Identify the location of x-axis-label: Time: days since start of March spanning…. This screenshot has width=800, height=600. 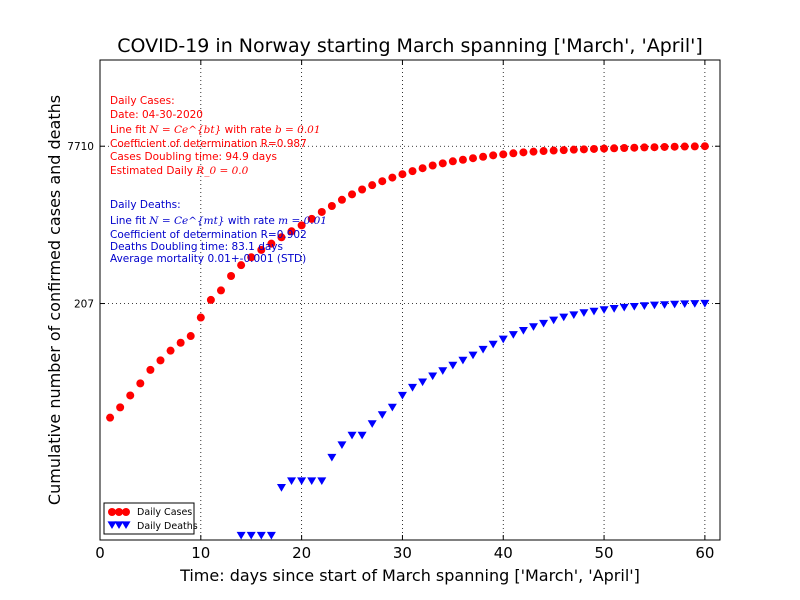
(409, 575).